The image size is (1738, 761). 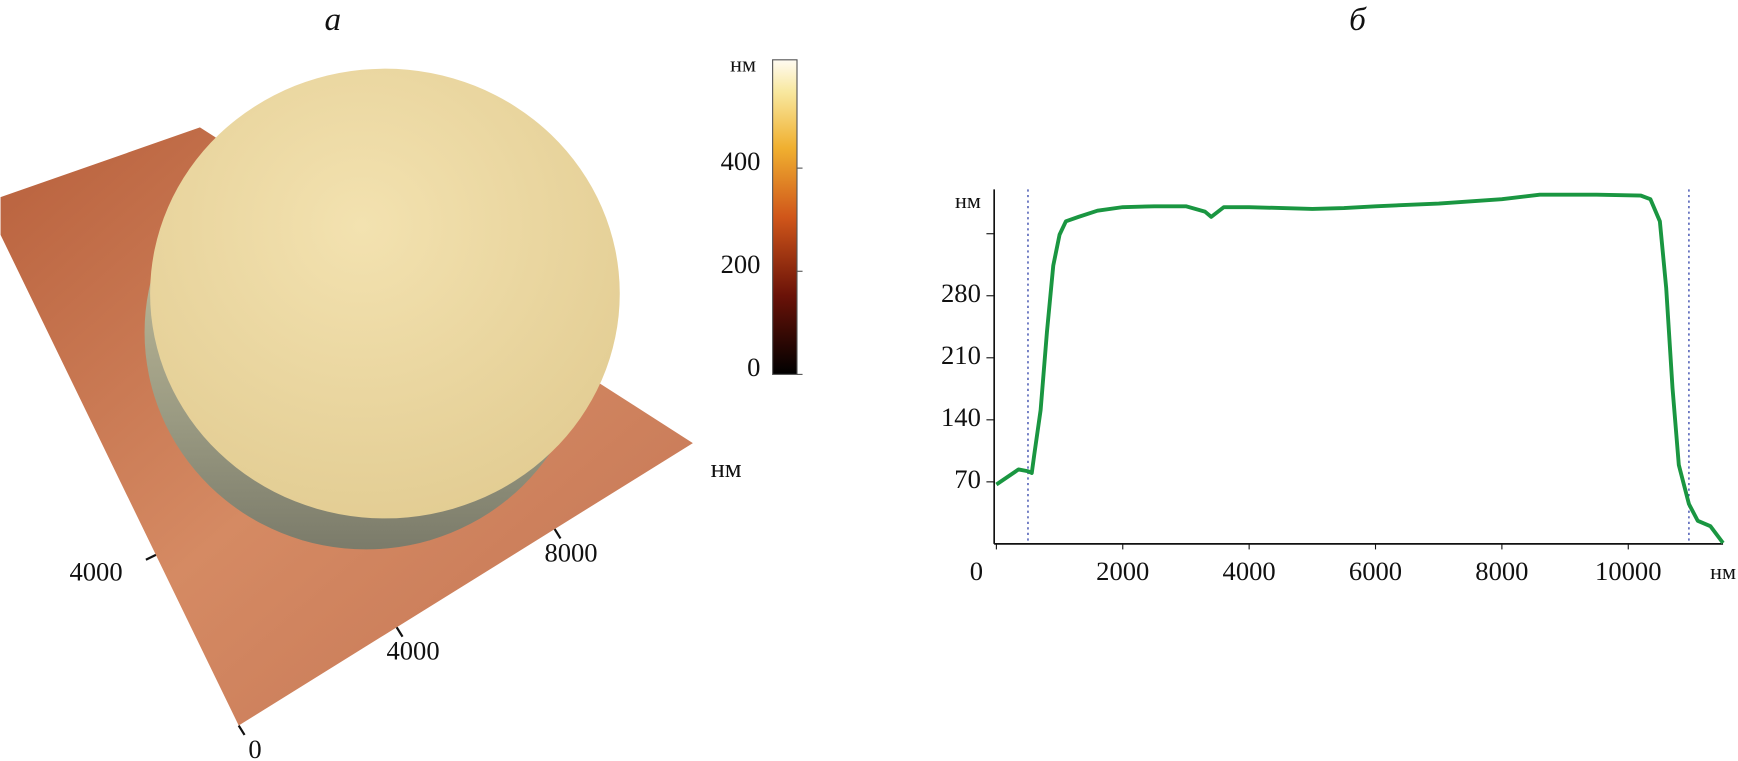 I want to click on y-axis-label: нм, so click(x=968, y=200).